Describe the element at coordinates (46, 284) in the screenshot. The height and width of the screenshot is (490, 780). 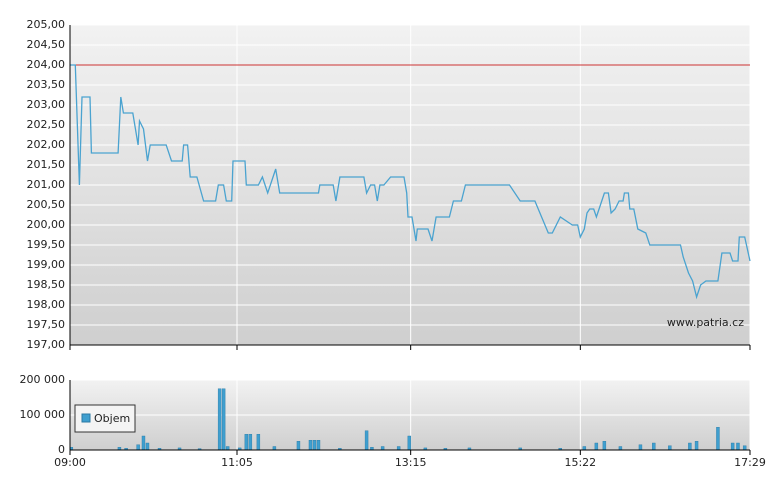
I see `y-tick-label: 198,50` at that location.